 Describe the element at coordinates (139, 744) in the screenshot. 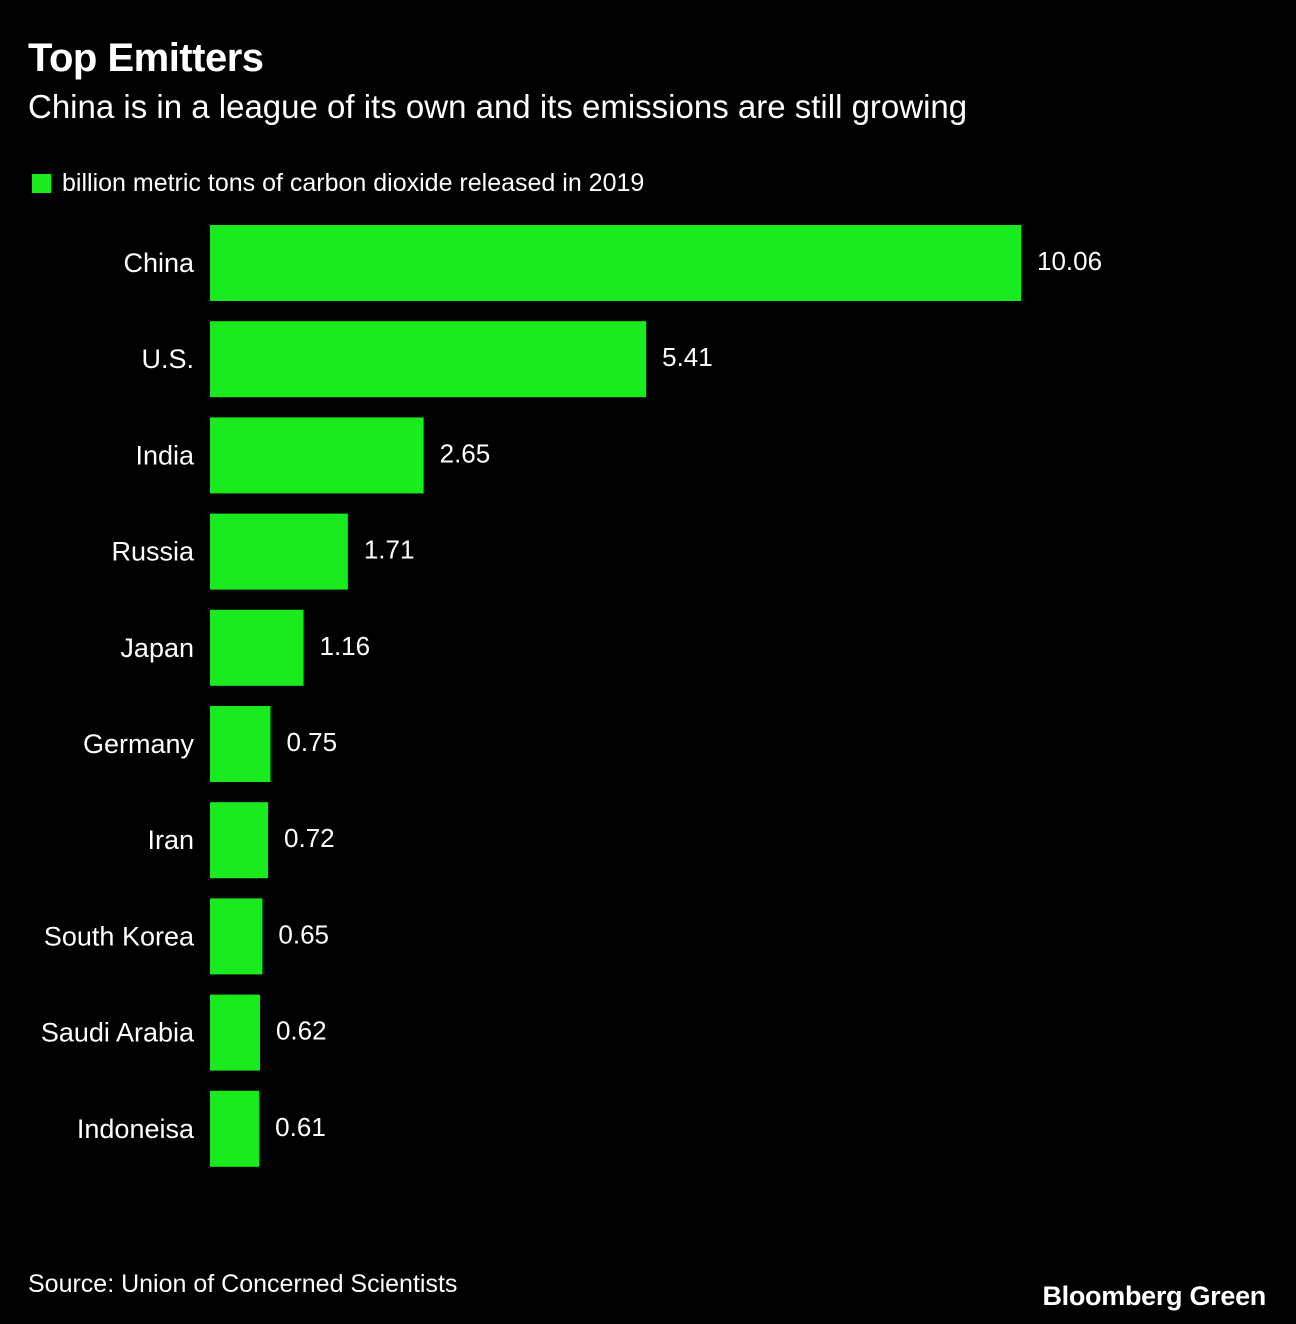

I see `category-label: Germany` at that location.